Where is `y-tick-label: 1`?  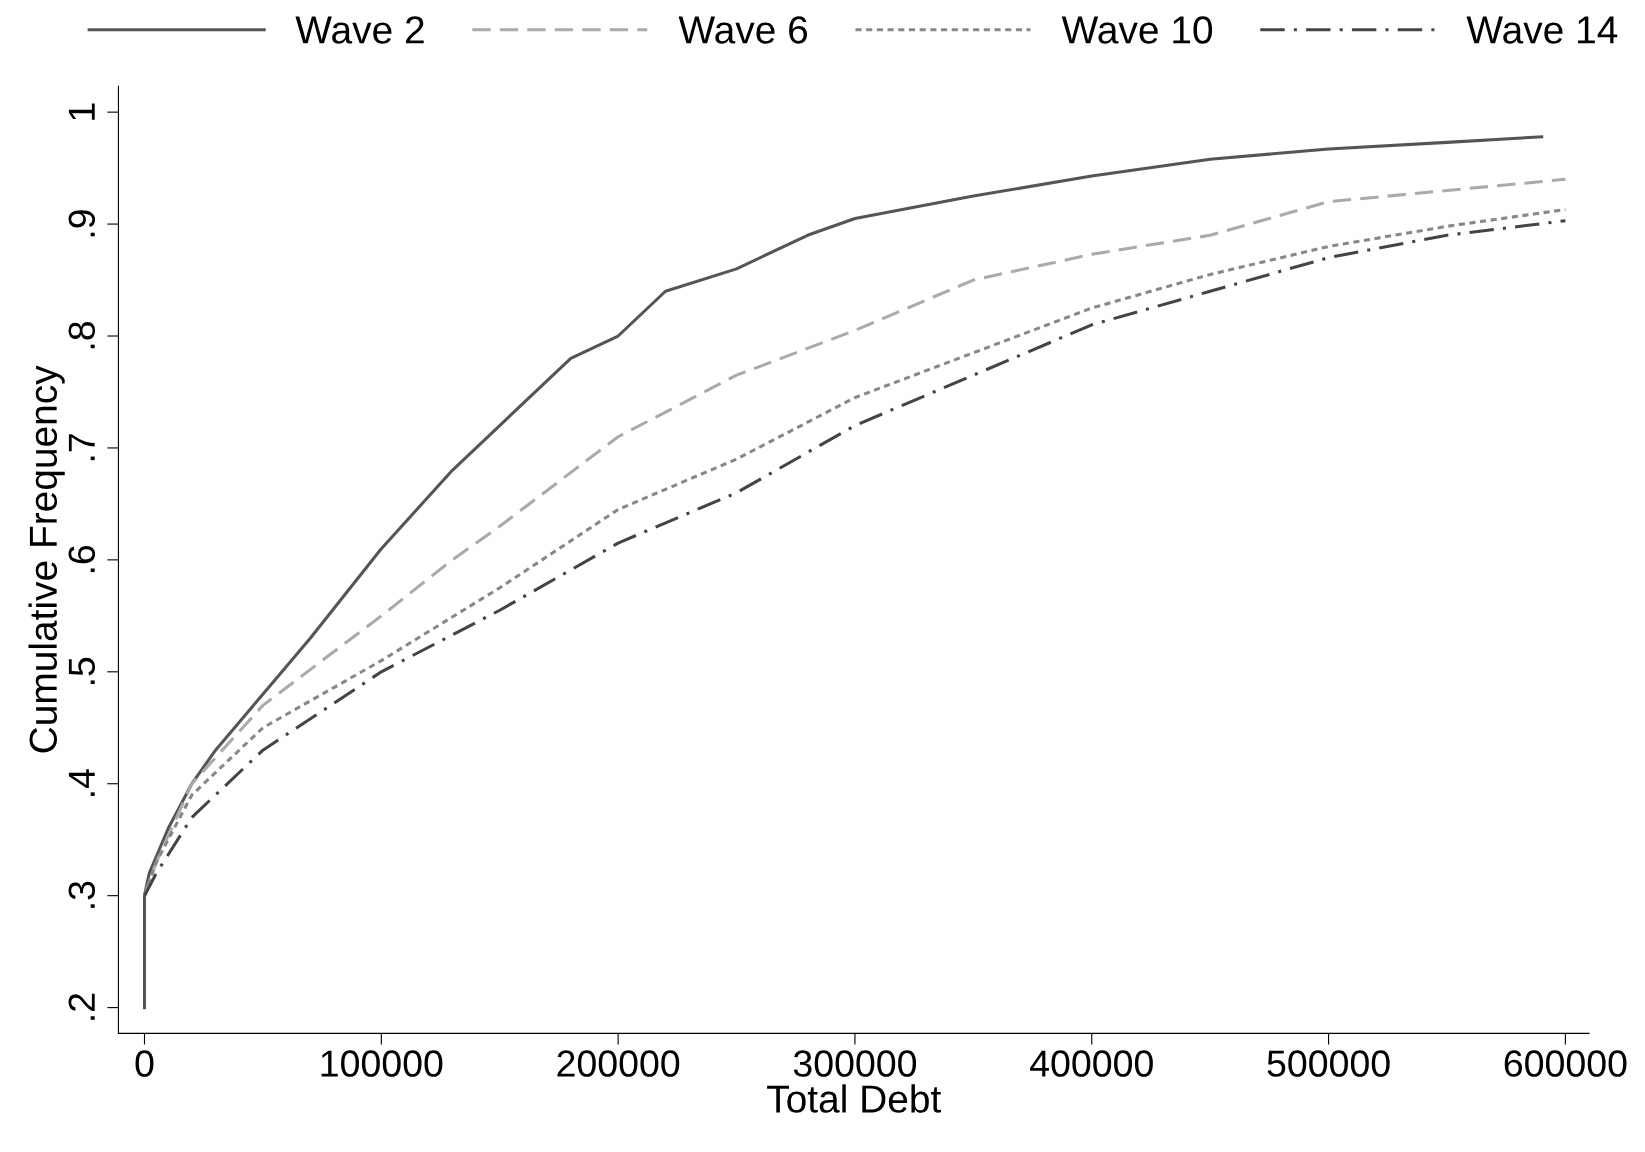
y-tick-label: 1 is located at coordinates (81, 111).